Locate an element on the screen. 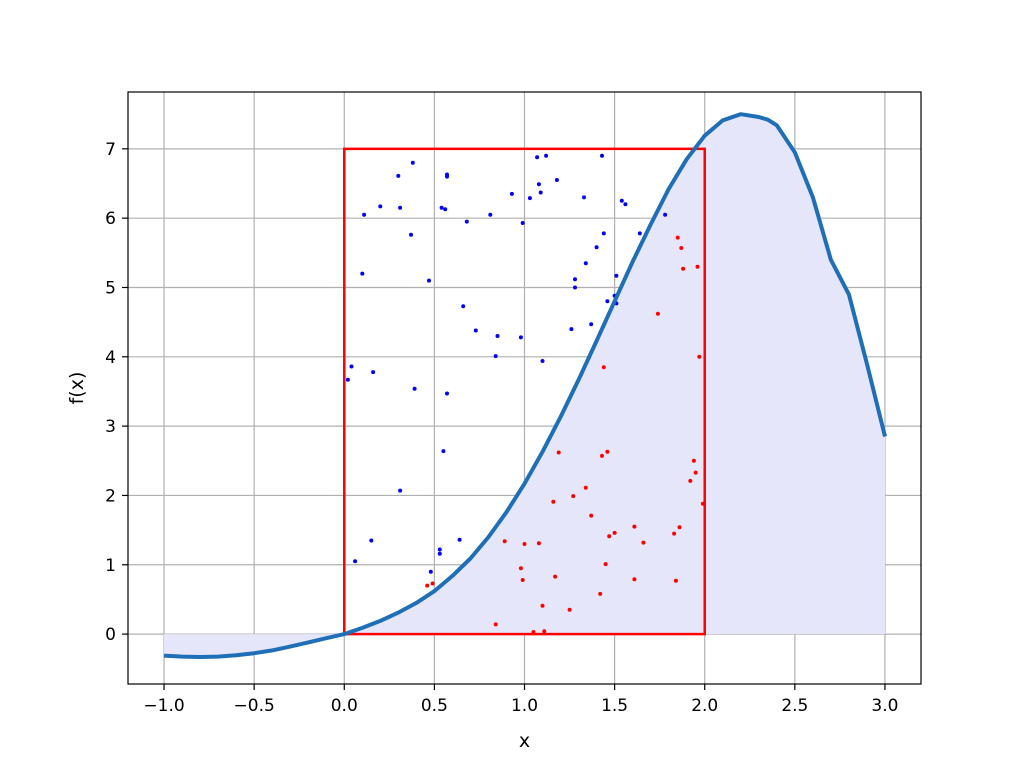  x-axis-label: x is located at coordinates (524, 741).